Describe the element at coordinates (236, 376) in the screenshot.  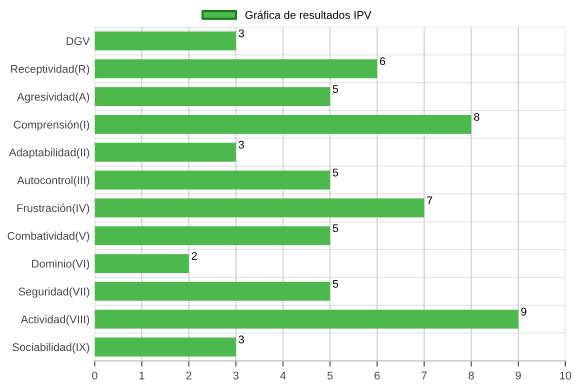
I see `x-tick-label: 3` at that location.